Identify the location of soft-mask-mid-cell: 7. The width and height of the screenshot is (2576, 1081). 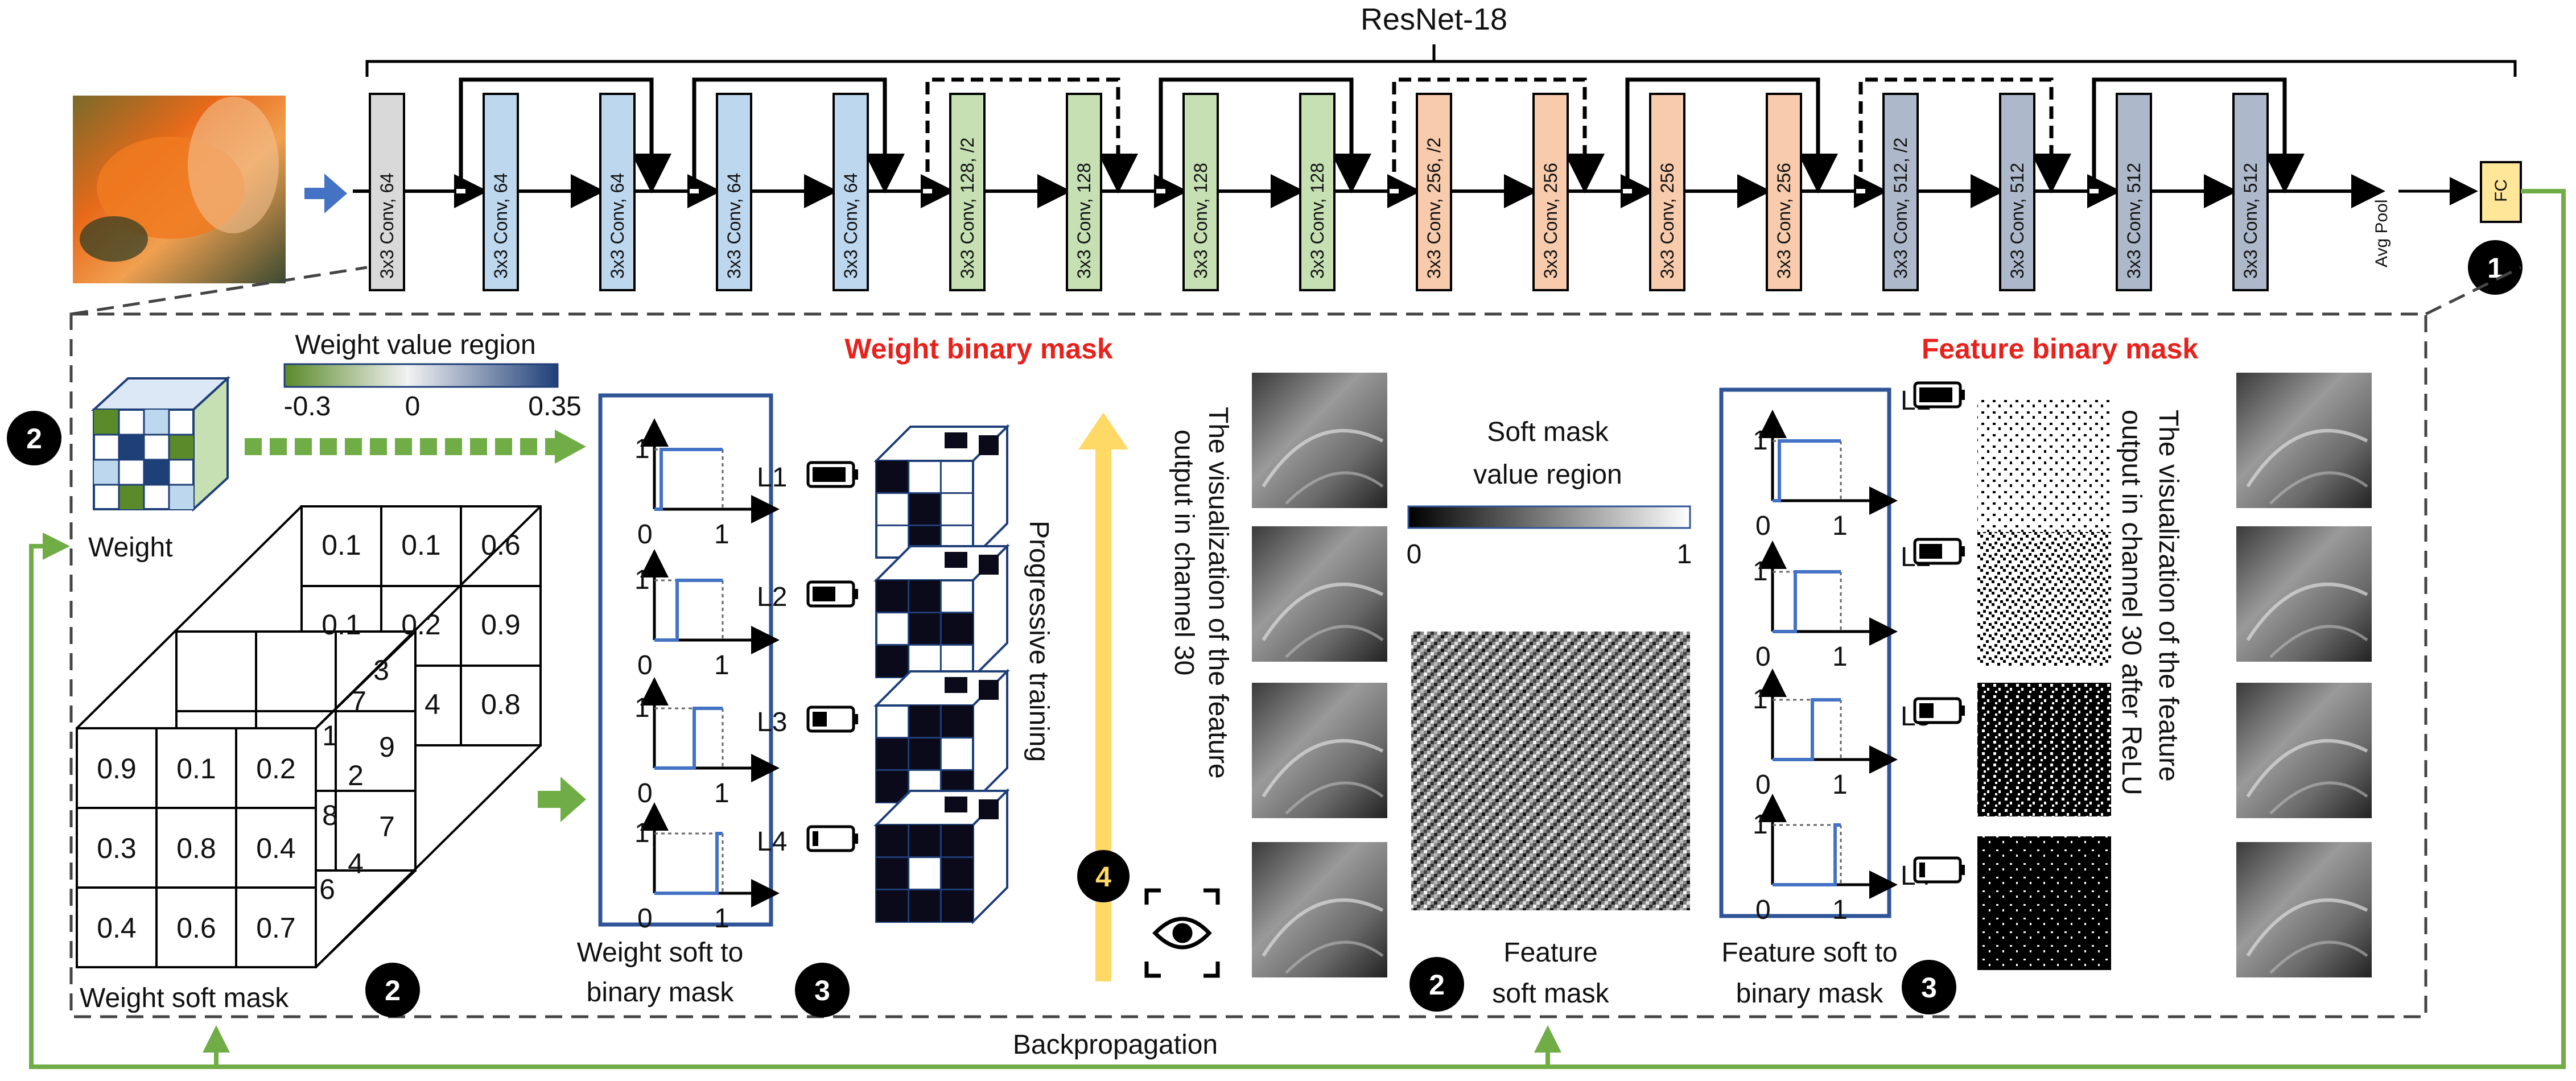
(387, 827).